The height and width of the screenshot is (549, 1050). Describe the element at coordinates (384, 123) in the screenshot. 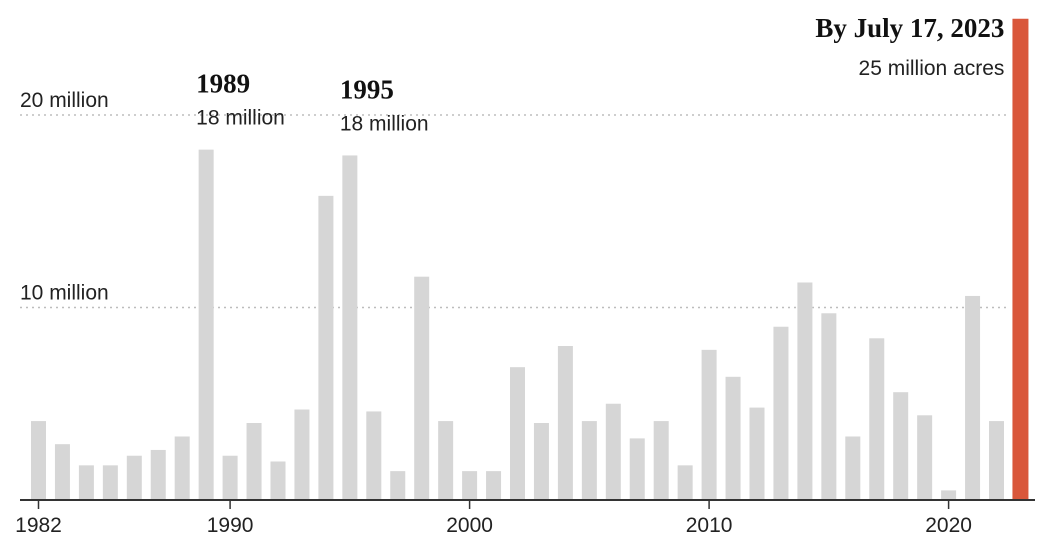

I see `annotation-value-1995: 18 million` at that location.